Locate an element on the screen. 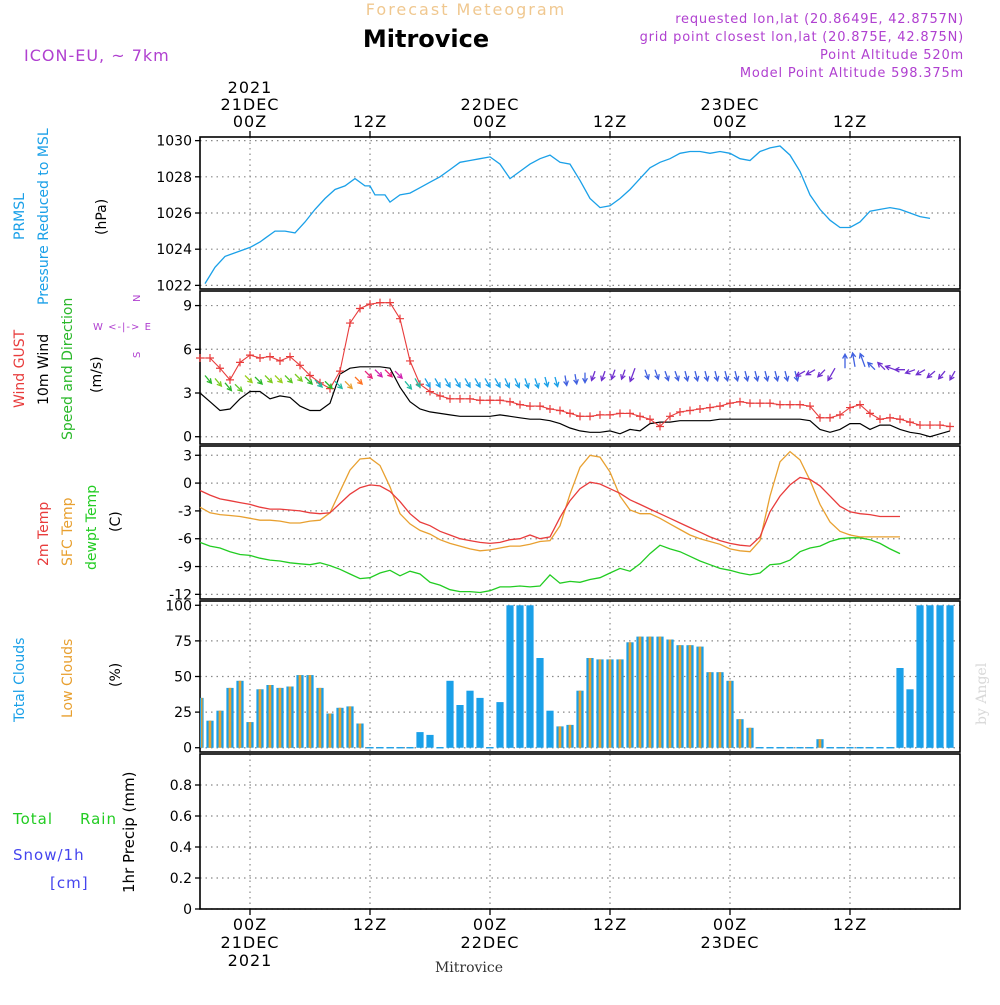 This screenshot has height=1005, width=1000. time-label-bottom: 21DEC is located at coordinates (250, 942).